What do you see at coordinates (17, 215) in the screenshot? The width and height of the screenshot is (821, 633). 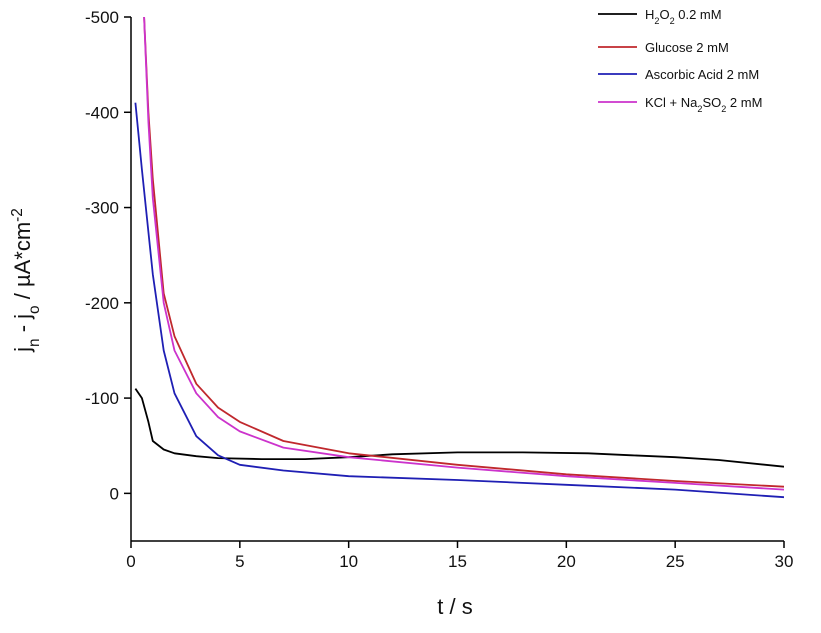 I see `label-part: -2` at bounding box center [17, 215].